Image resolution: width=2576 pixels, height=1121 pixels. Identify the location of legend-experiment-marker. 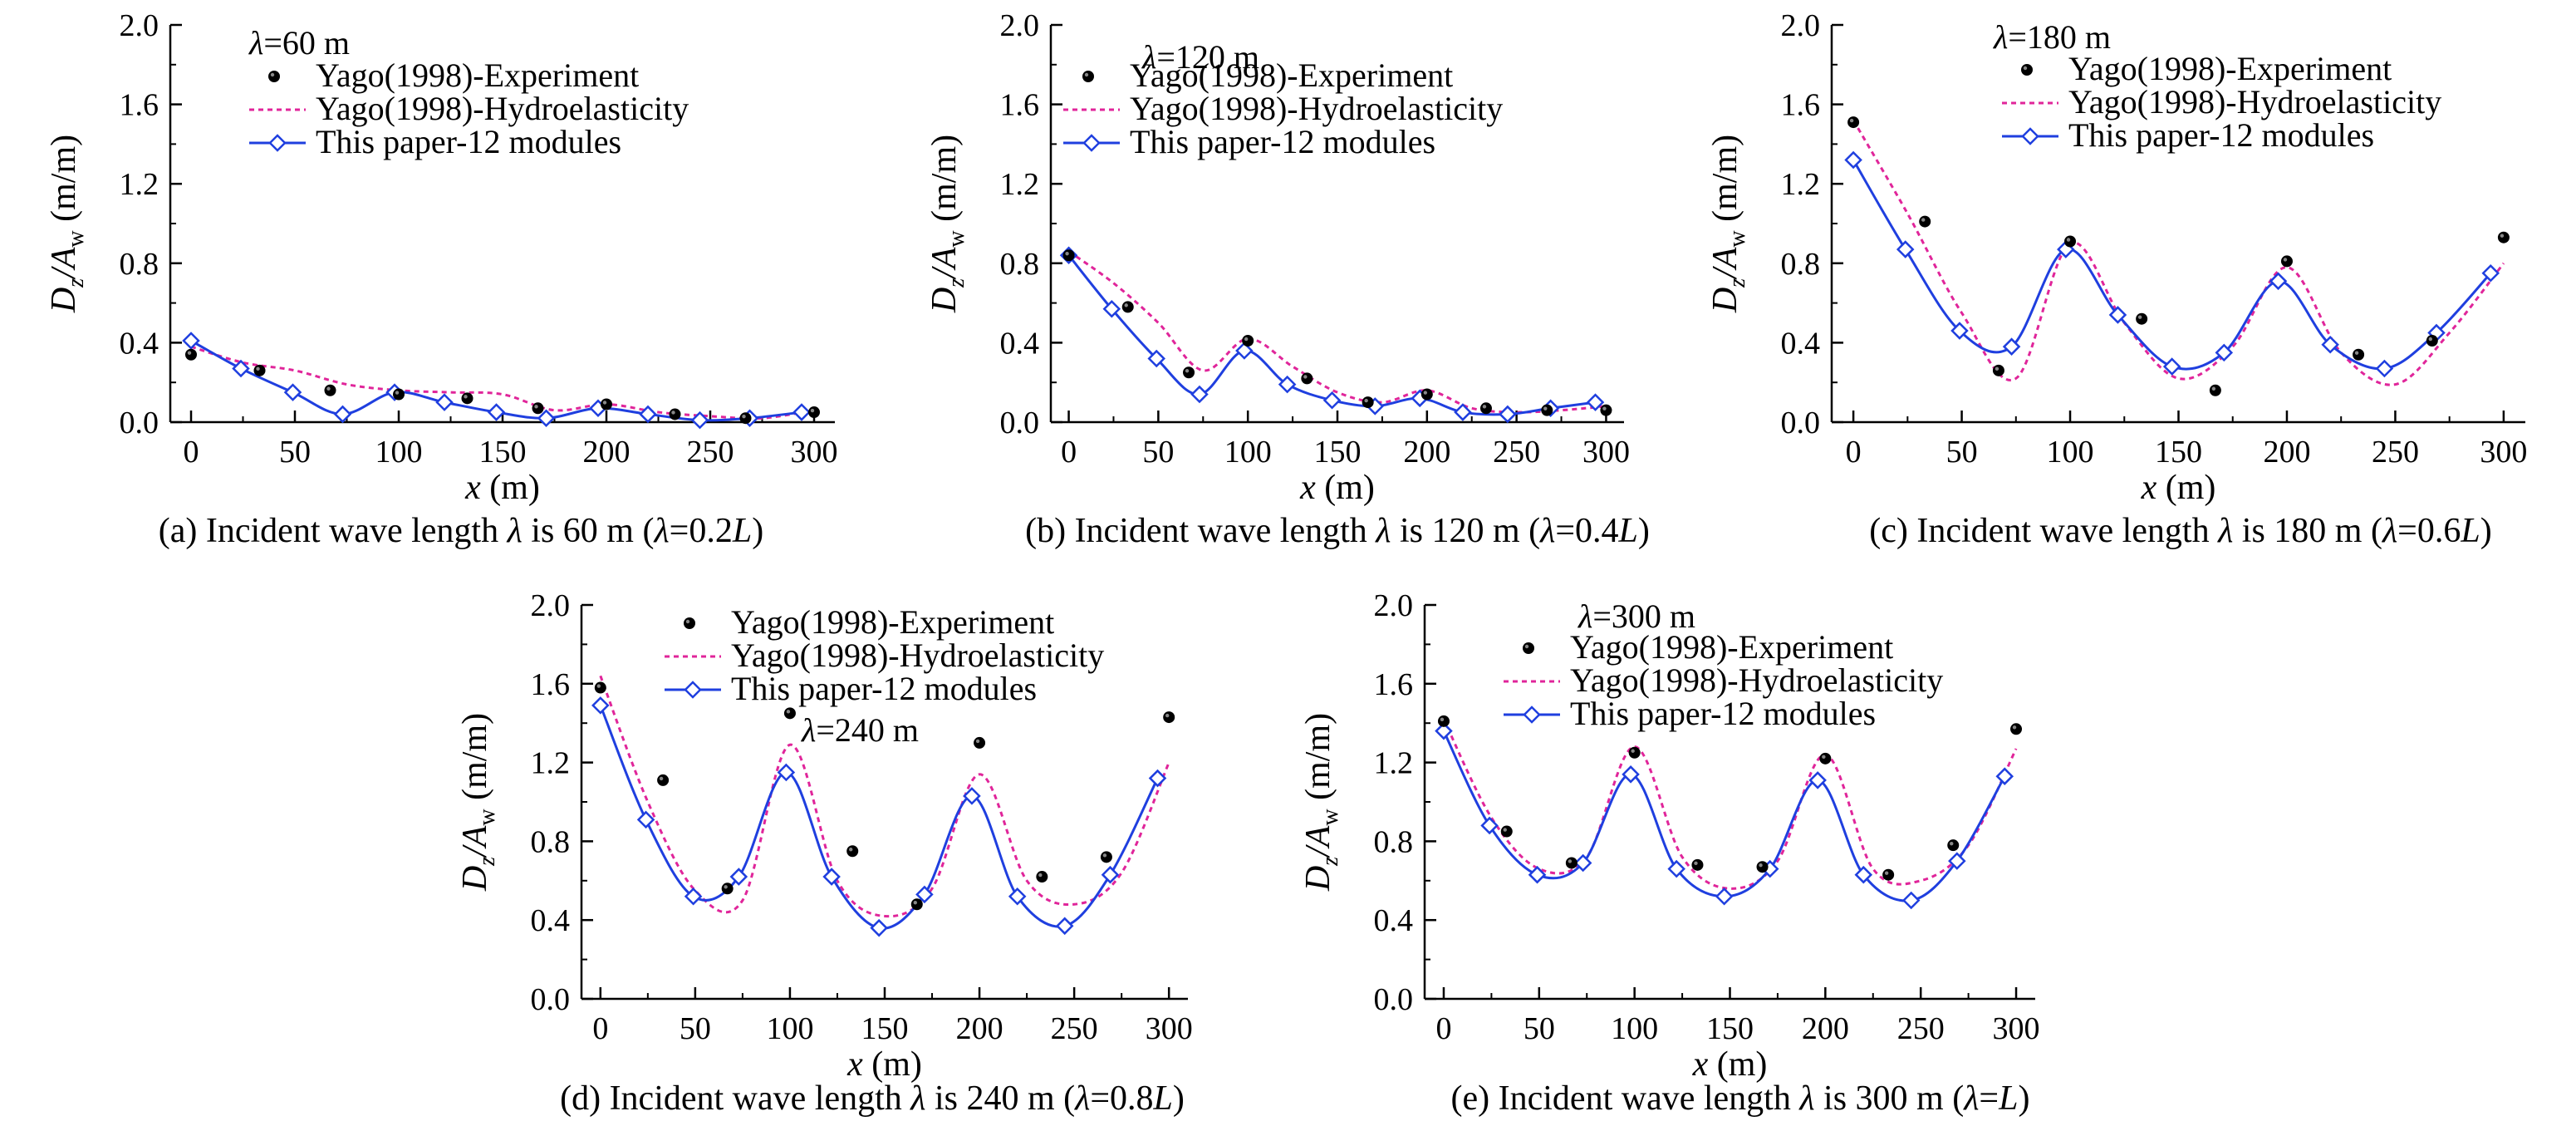
(2027, 70).